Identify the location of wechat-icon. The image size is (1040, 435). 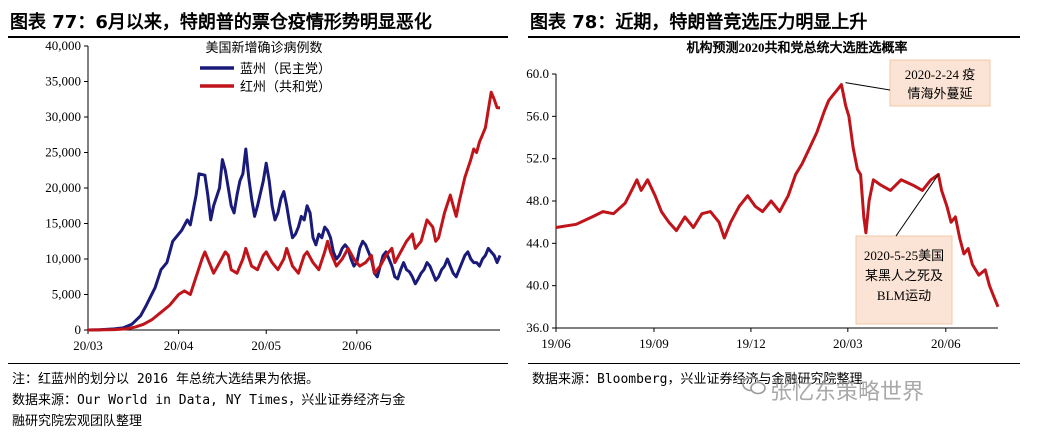
(754, 385).